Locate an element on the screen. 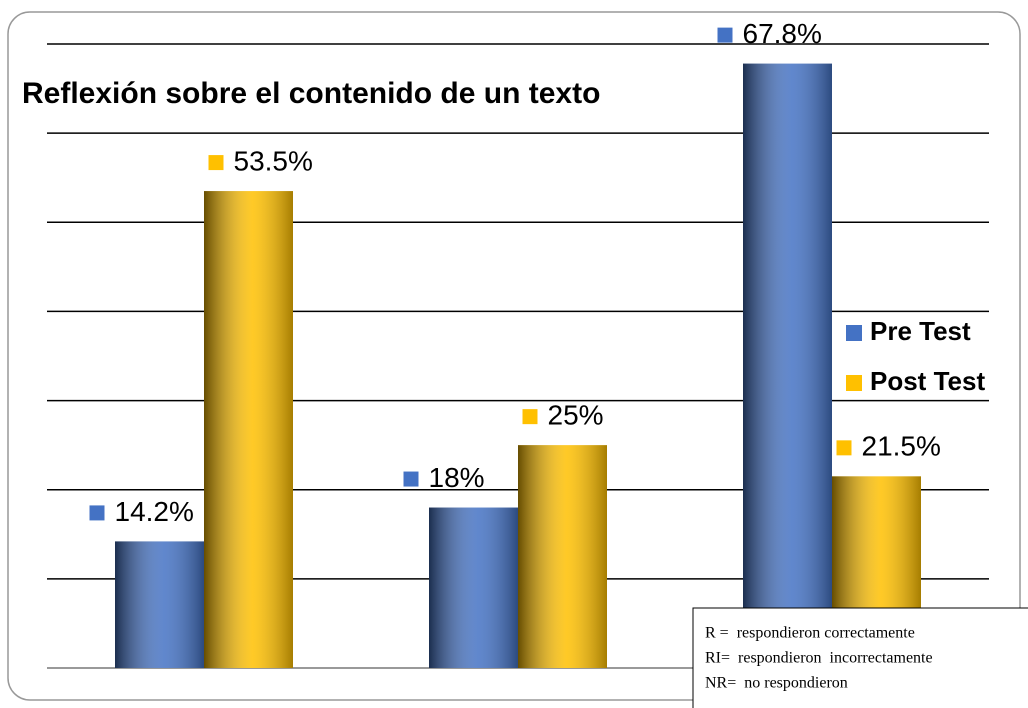  value-label: 67.8% is located at coordinates (782, 33).